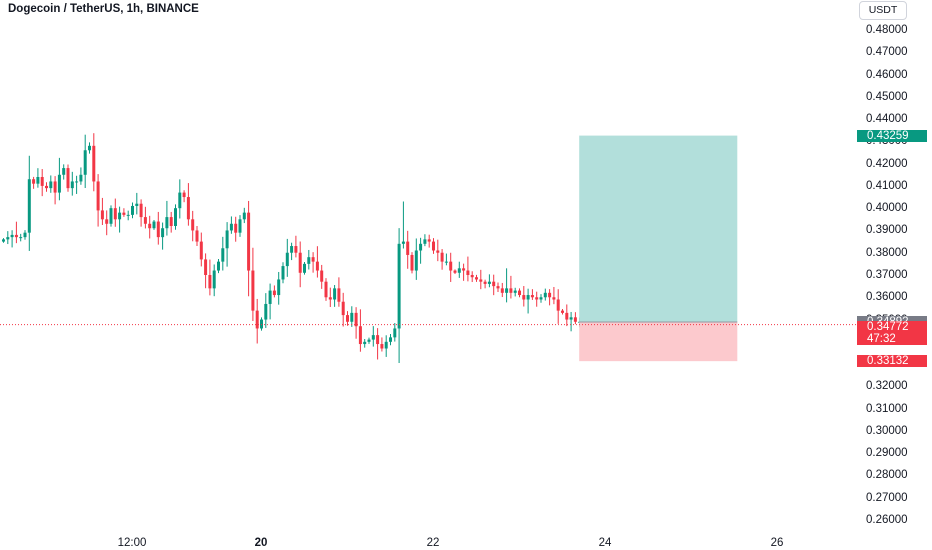 This screenshot has height=550, width=932. What do you see at coordinates (892, 361) in the screenshot?
I see `stop-price-badge: 0.33132` at bounding box center [892, 361].